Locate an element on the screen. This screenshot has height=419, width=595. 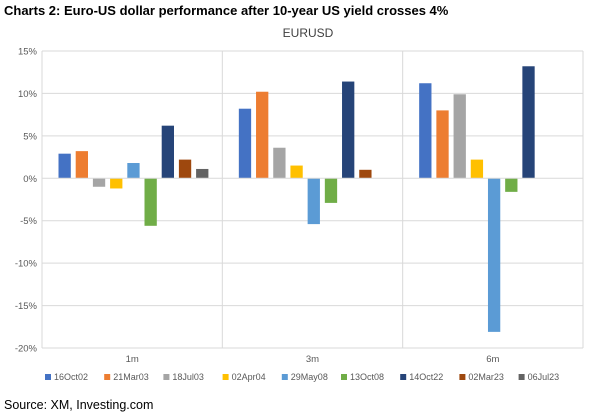
y-tick-label: -10% is located at coordinates (26, 264).